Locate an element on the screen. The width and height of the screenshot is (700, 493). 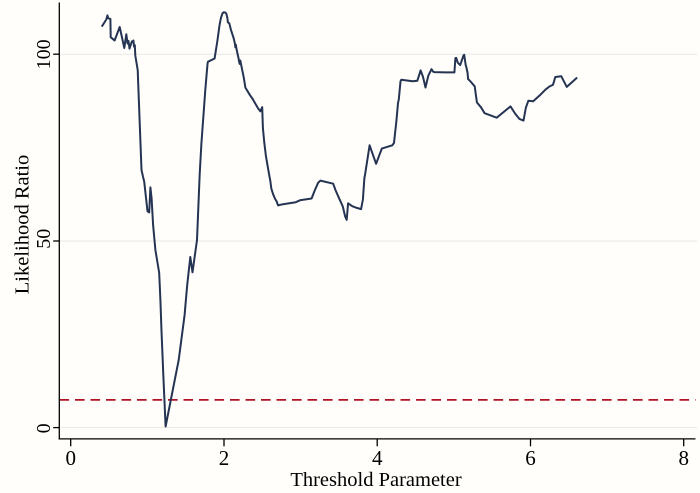
svg-text: Likelihood Ratio is located at coordinates (23, 225).